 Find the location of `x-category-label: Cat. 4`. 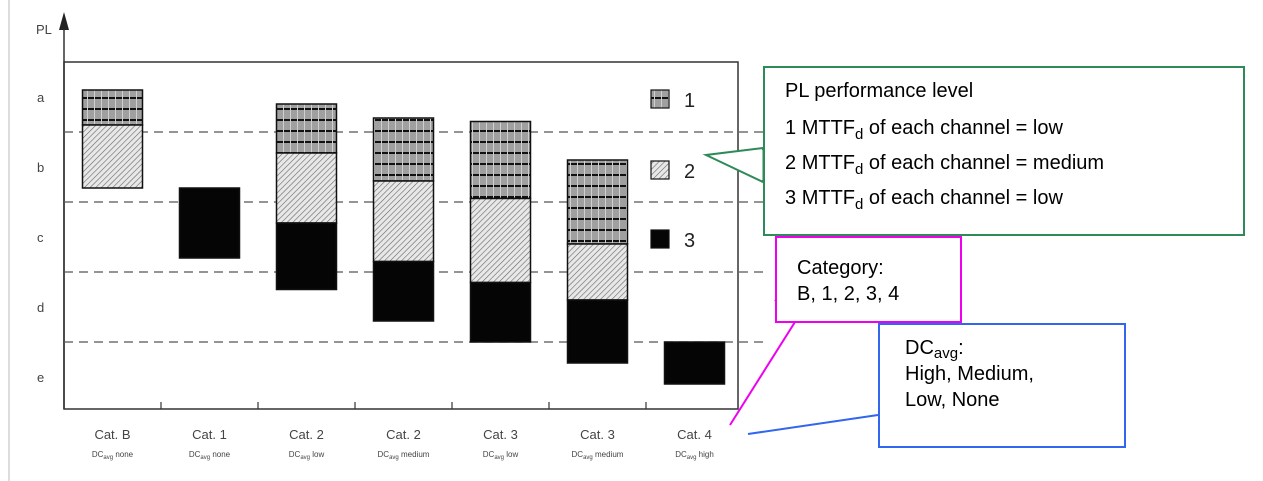

x-category-label: Cat. 4 is located at coordinates (694, 434).